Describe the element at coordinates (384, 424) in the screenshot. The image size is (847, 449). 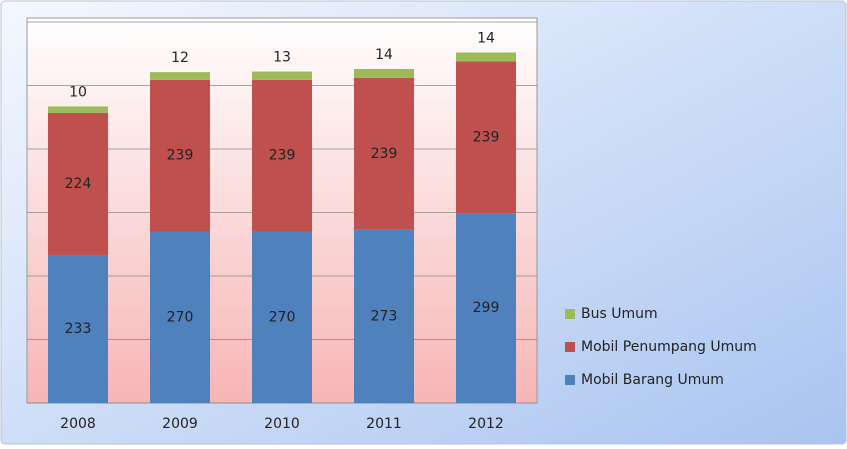
I see `x-tick-label: 2011` at that location.